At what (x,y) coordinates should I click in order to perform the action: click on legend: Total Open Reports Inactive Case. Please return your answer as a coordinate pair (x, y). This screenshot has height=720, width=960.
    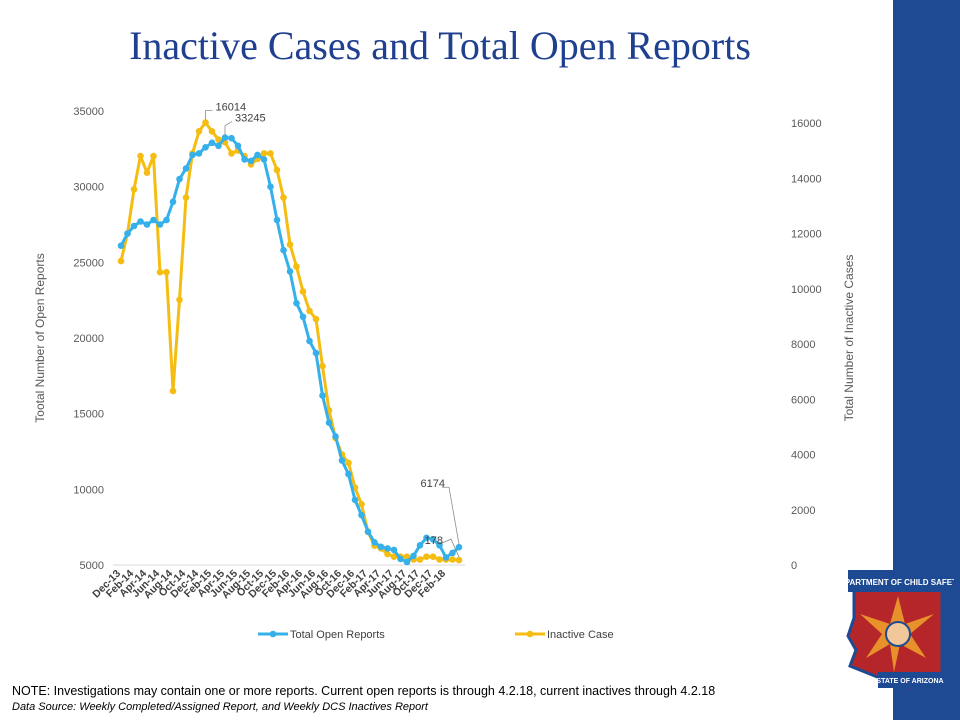
    Looking at the image, I should click on (436, 635).